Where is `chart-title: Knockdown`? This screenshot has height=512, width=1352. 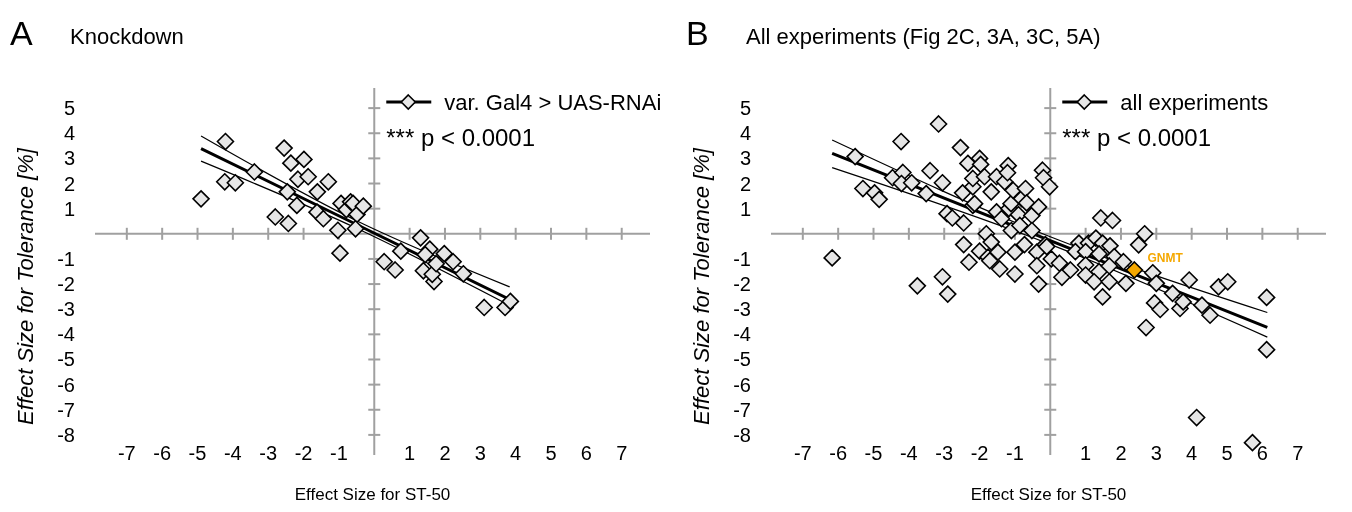 chart-title: Knockdown is located at coordinates (127, 36).